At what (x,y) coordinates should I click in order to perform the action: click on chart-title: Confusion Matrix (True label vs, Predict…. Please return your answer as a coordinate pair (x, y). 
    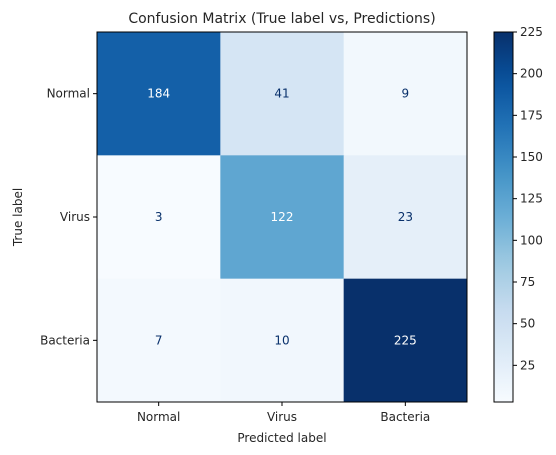
    Looking at the image, I should click on (281, 19).